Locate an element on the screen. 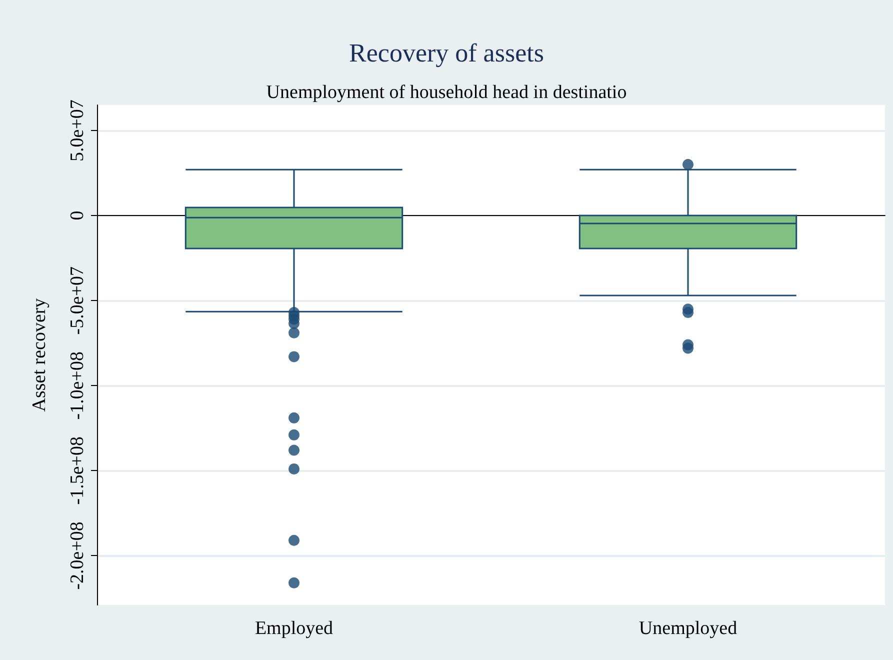 The height and width of the screenshot is (660, 893). chart-subtitle: Unemployment of household head in destinatio is located at coordinates (446, 92).